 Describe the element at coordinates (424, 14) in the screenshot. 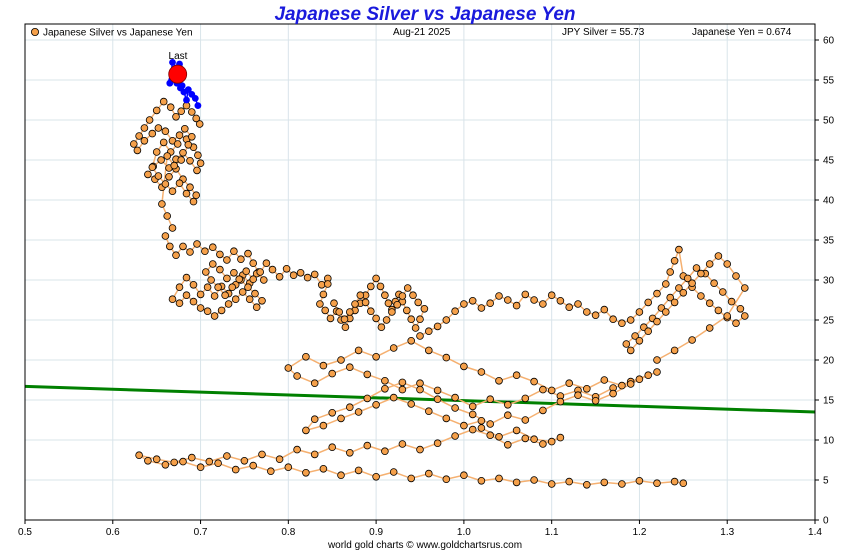

I see `chart-title: Japanese Silver vs Japanese Yen` at that location.